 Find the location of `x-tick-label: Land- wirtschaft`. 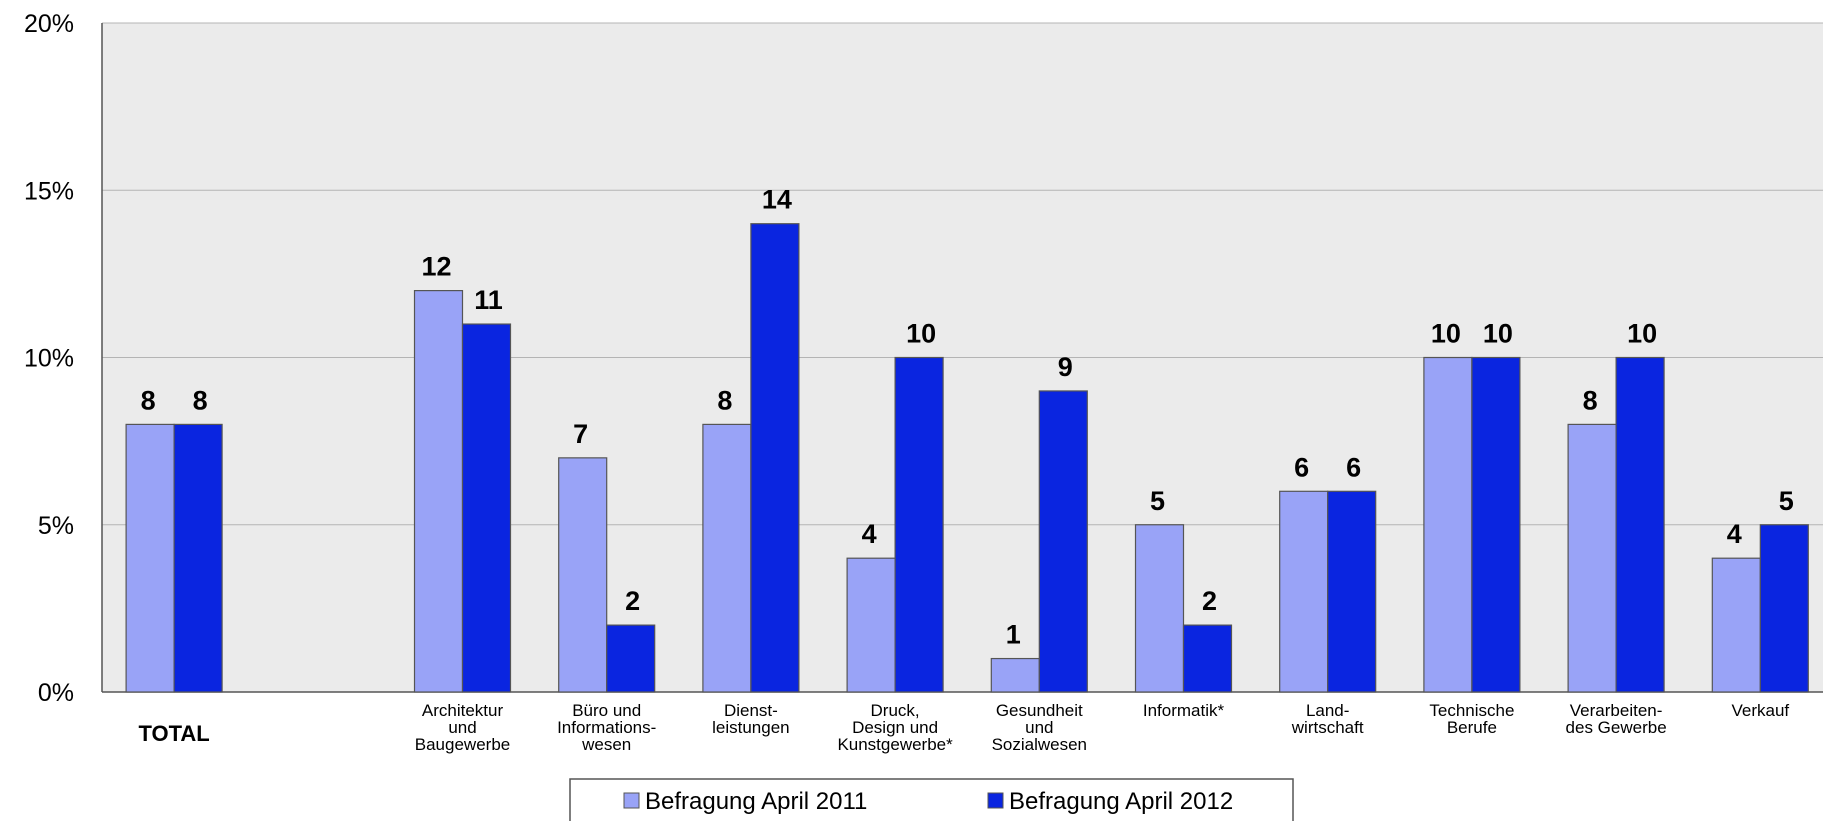

x-tick-label: Land- wirtschaft is located at coordinates (1327, 719).